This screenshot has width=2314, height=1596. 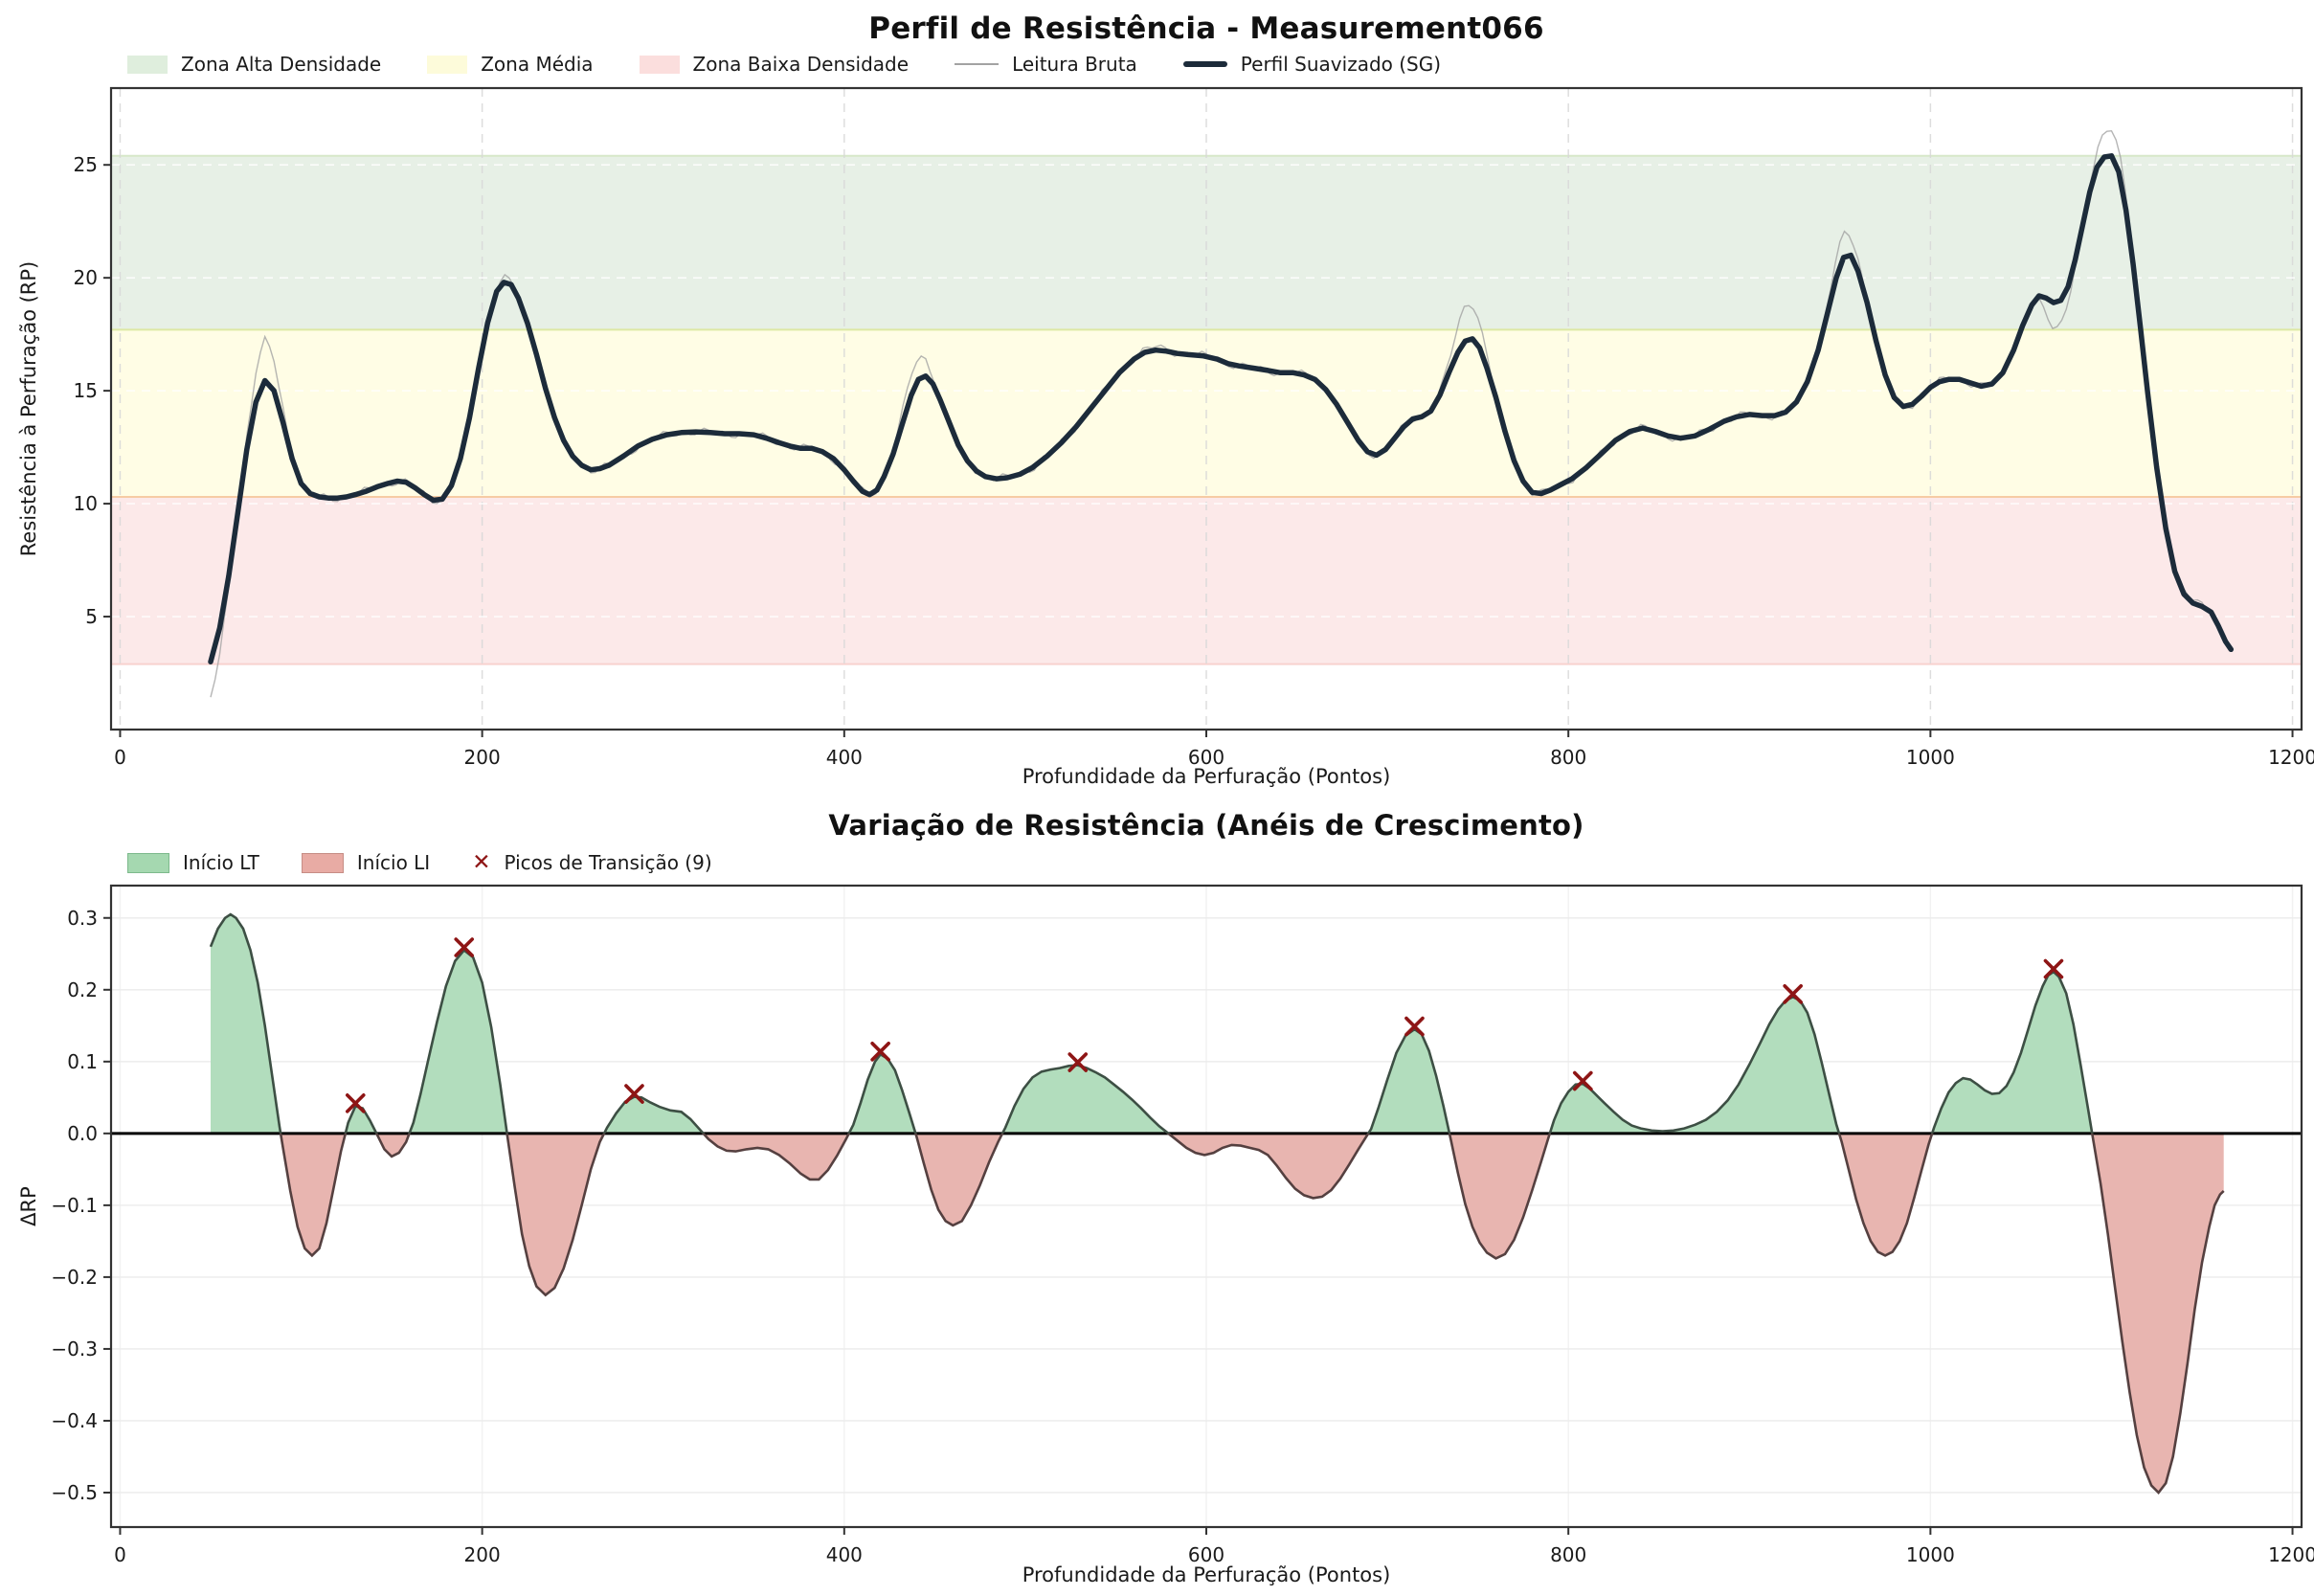 What do you see at coordinates (74, 1205) in the screenshot?
I see `y-tick-label: −0.1` at bounding box center [74, 1205].